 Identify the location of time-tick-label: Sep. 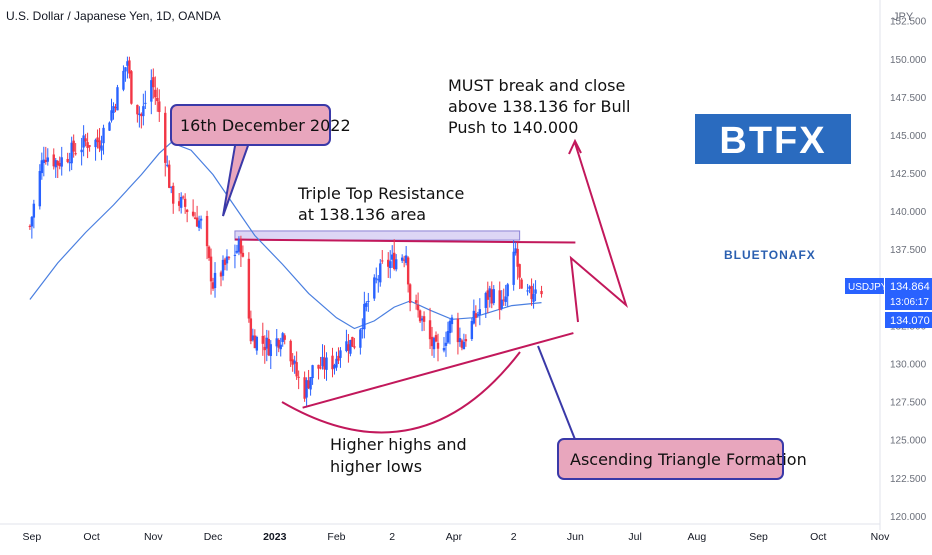
(758, 537).